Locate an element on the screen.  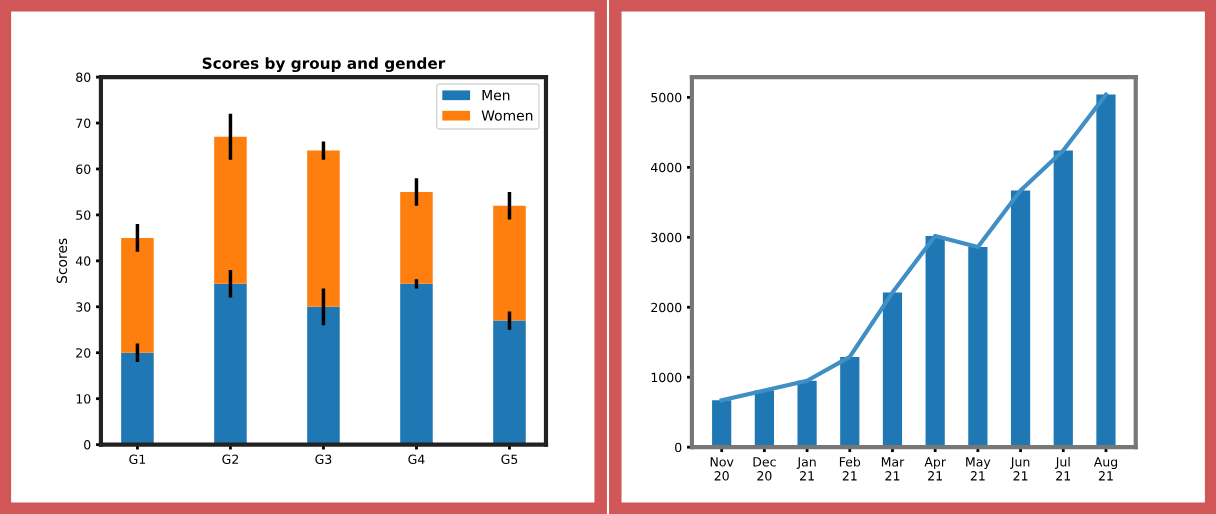
x-tick-label: Apr 21 is located at coordinates (935, 469).